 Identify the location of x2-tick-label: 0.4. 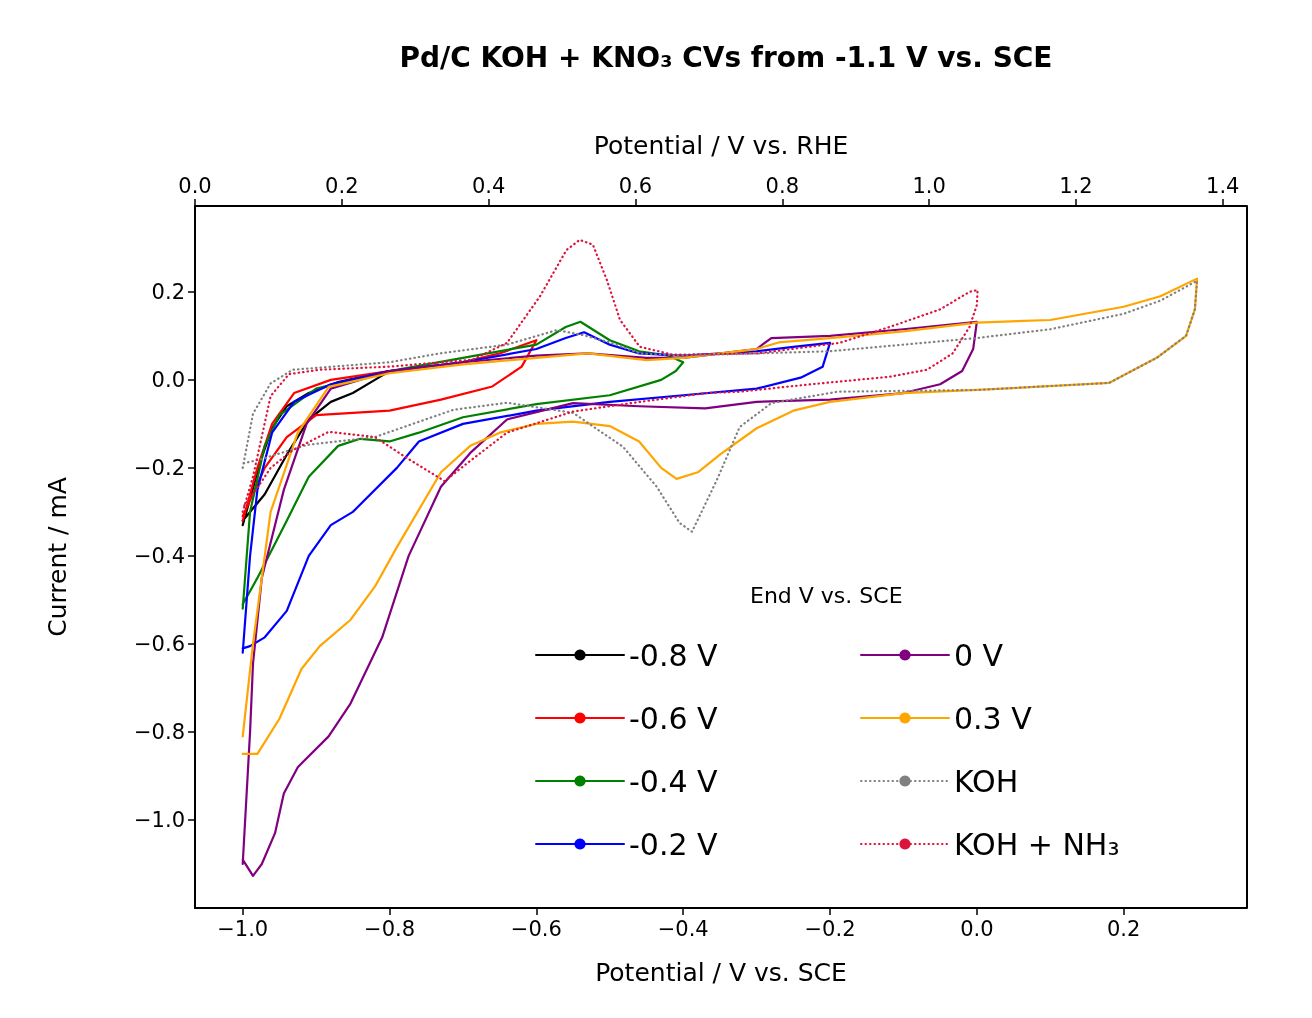
(488, 185).